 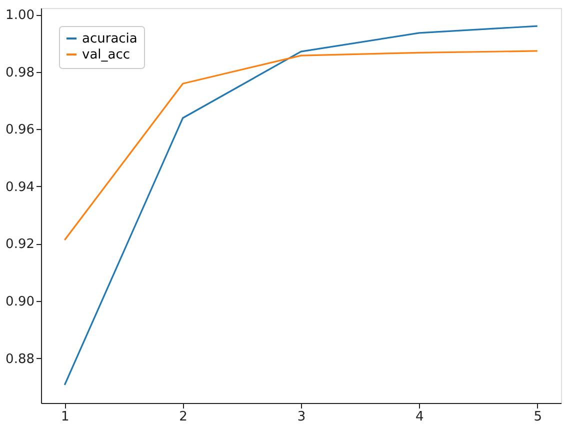 What do you see at coordinates (110, 39) in the screenshot?
I see `legend-label: acuracia` at bounding box center [110, 39].